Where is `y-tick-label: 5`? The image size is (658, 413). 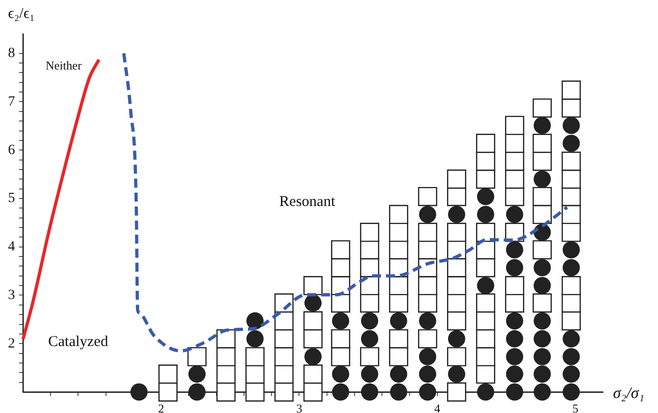
y-tick-label: 5 is located at coordinates (11, 198).